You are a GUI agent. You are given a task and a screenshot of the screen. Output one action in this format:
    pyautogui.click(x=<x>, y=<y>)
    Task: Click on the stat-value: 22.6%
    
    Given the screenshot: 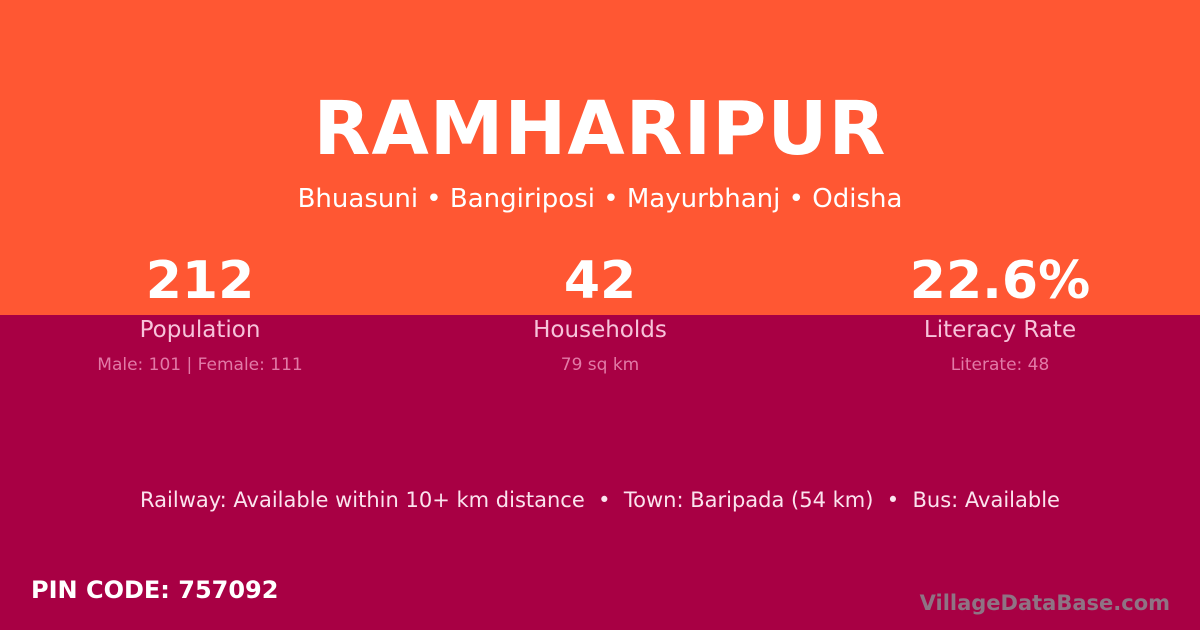 What is the action you would take?
    pyautogui.click(x=1000, y=281)
    